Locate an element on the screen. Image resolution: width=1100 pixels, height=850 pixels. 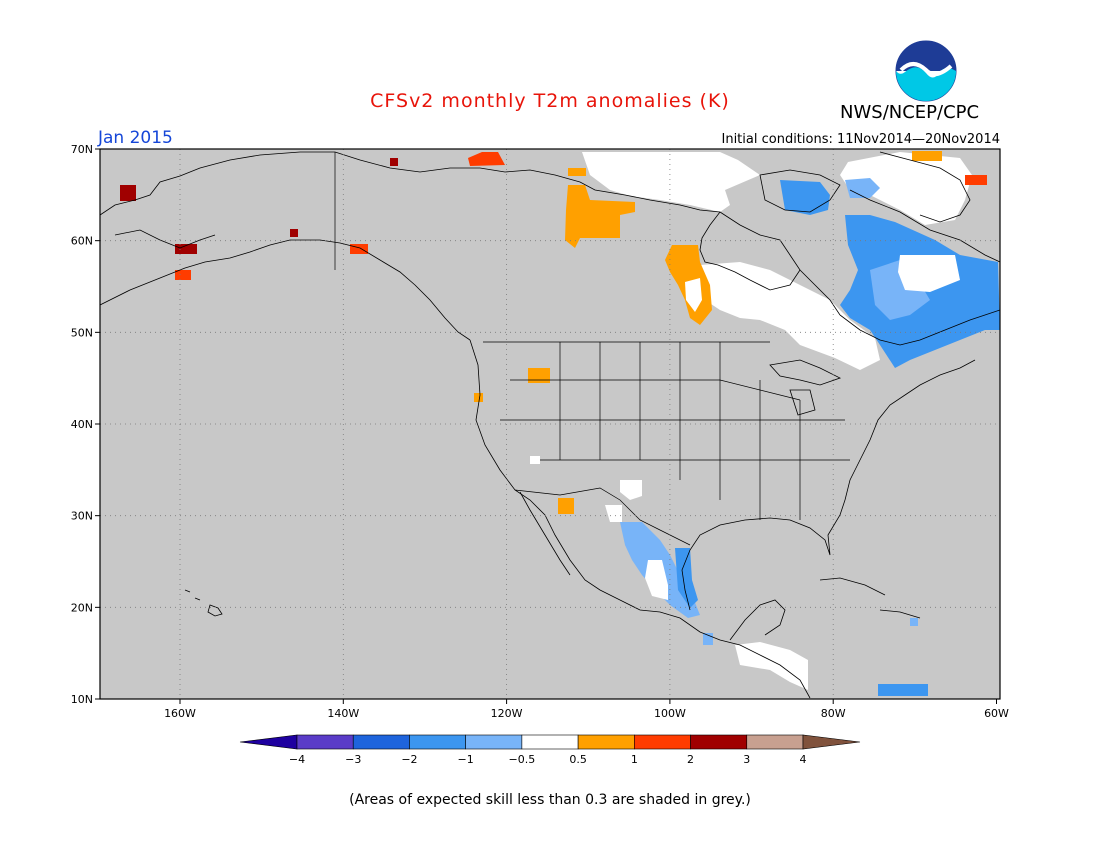
agency-label: NWS/NCEP/CPC is located at coordinates (910, 112).